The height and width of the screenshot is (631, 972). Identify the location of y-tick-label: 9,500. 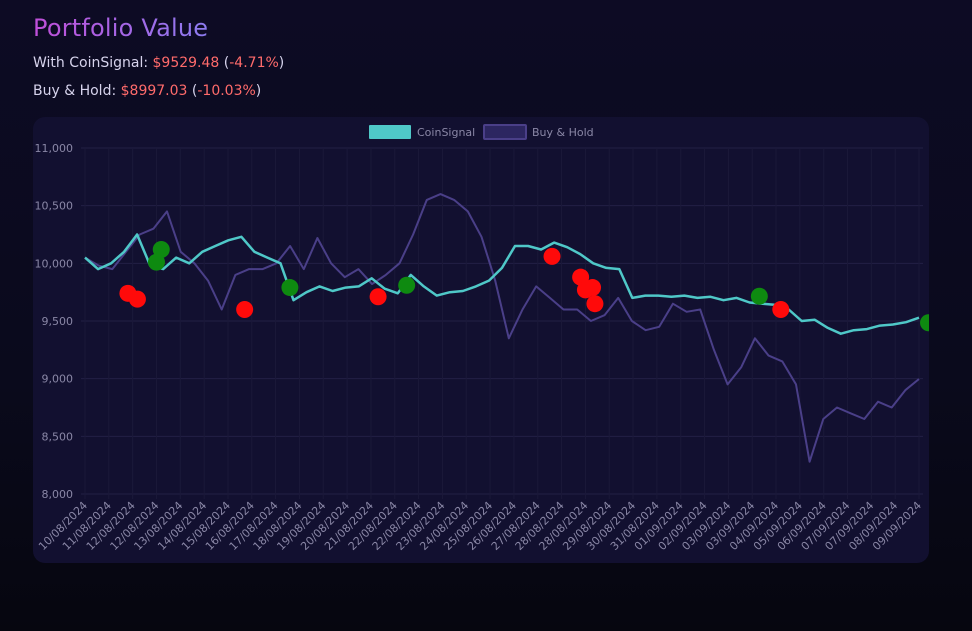
(58, 321).